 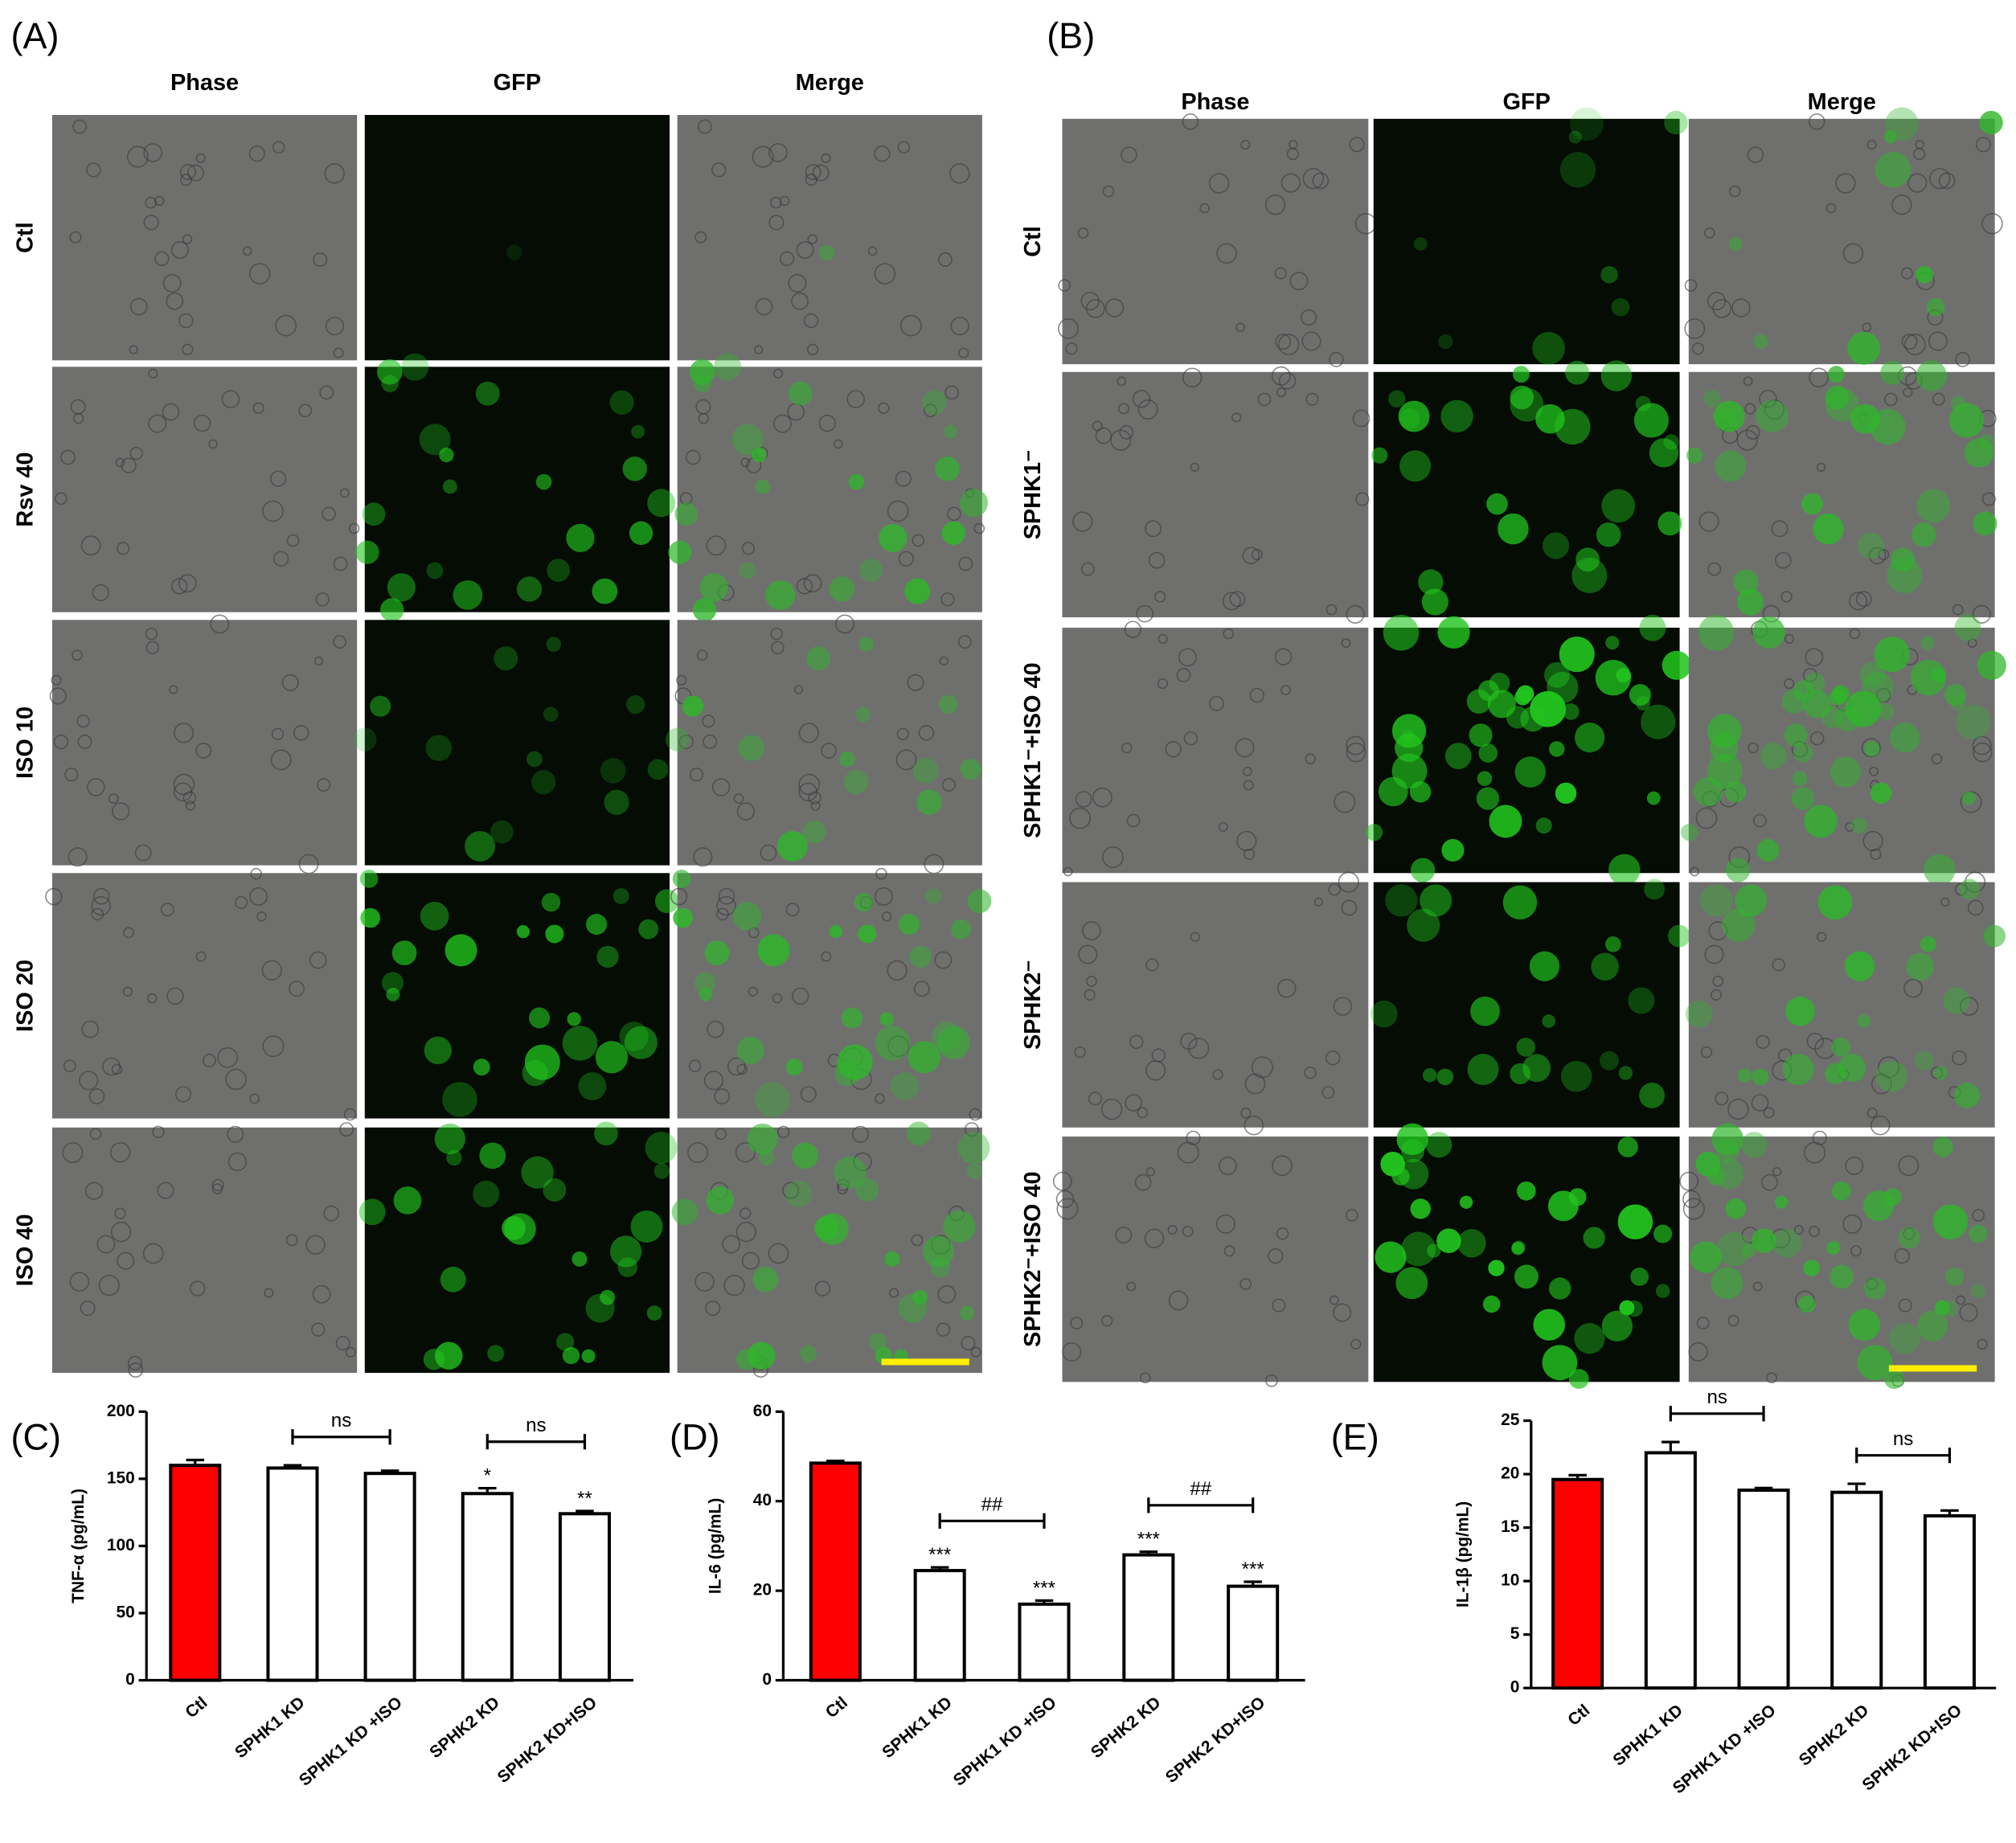 What do you see at coordinates (584, 1498) in the screenshot?
I see `significance: **` at bounding box center [584, 1498].